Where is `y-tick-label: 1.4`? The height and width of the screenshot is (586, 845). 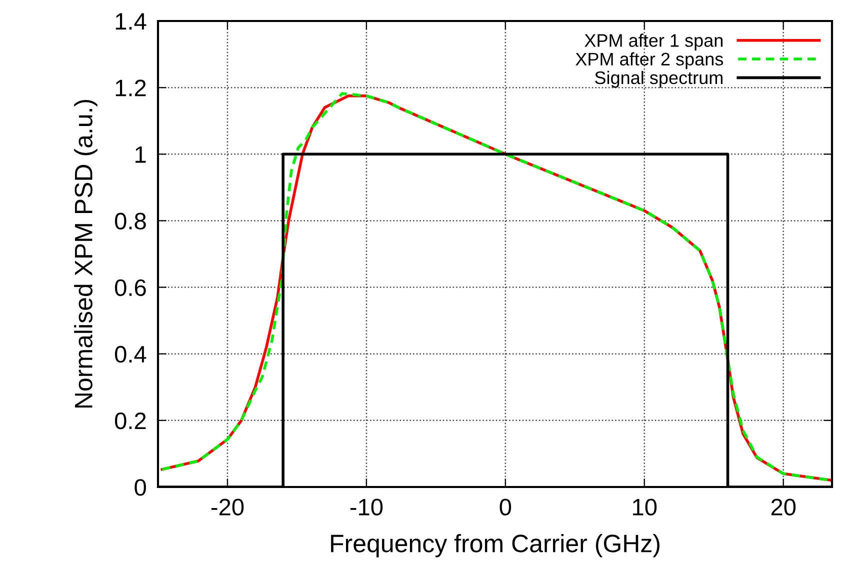
y-tick-label: 1.4 is located at coordinates (131, 21).